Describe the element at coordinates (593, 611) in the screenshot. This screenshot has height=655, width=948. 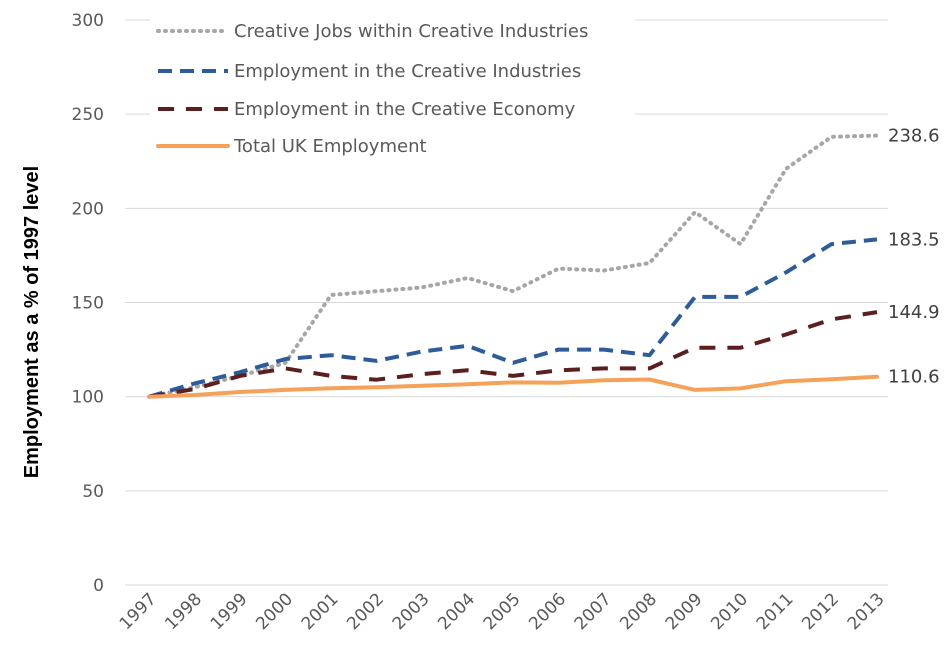
I see `x-tick-label: 2007` at that location.